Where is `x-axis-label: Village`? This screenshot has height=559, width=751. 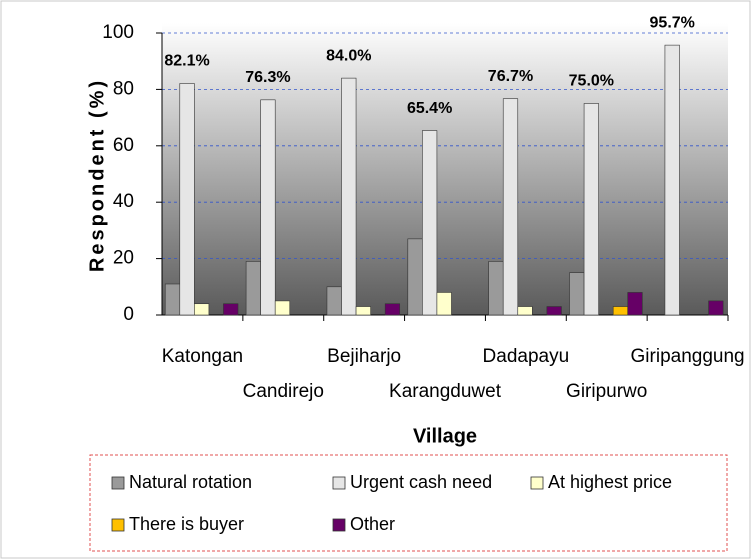
x-axis-label: Village is located at coordinates (445, 436).